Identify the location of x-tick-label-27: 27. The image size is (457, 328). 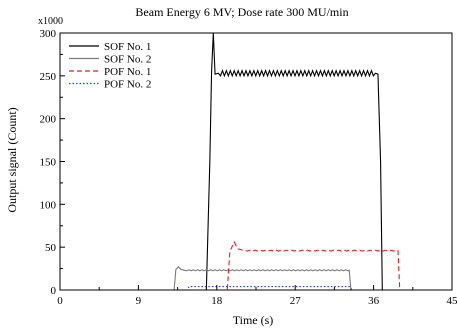
(296, 301).